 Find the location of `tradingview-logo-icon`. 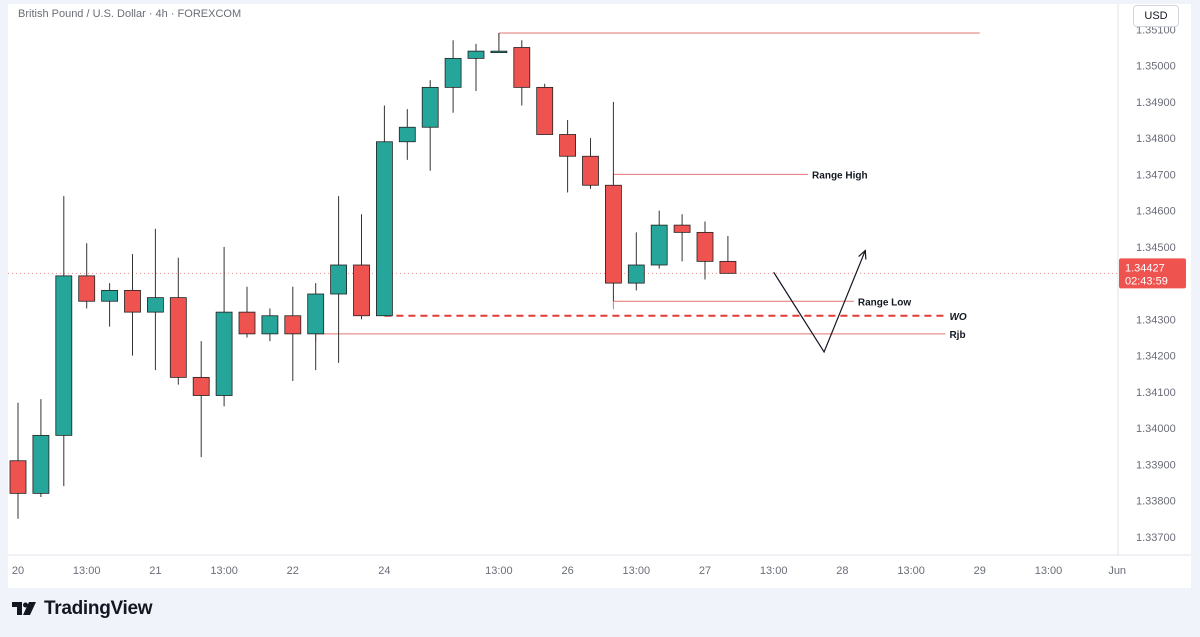

tradingview-logo-icon is located at coordinates (24, 608).